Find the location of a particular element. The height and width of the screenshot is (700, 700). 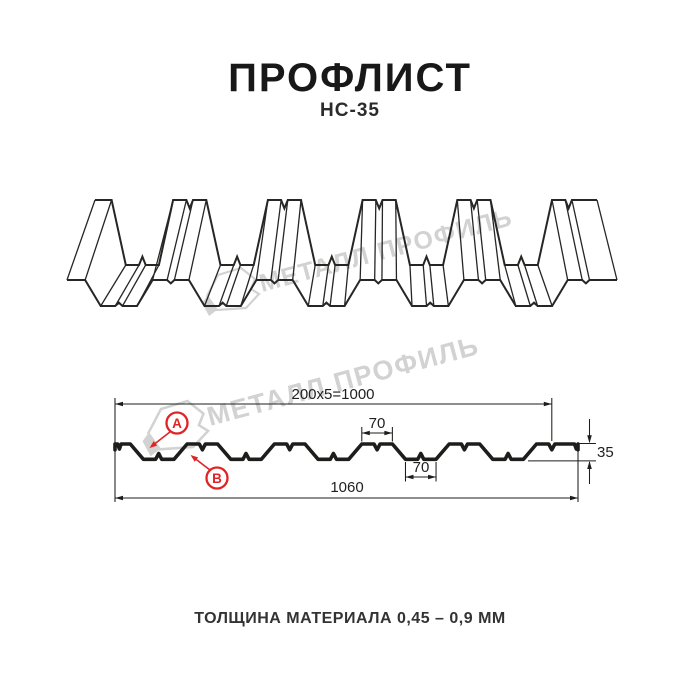

marker-b-circle is located at coordinates (217, 478).